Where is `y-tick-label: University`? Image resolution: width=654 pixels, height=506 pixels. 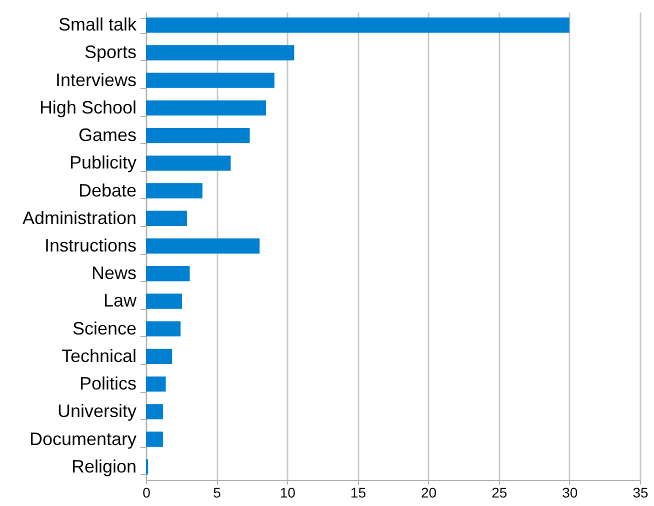
y-tick-label: University is located at coordinates (96, 411).